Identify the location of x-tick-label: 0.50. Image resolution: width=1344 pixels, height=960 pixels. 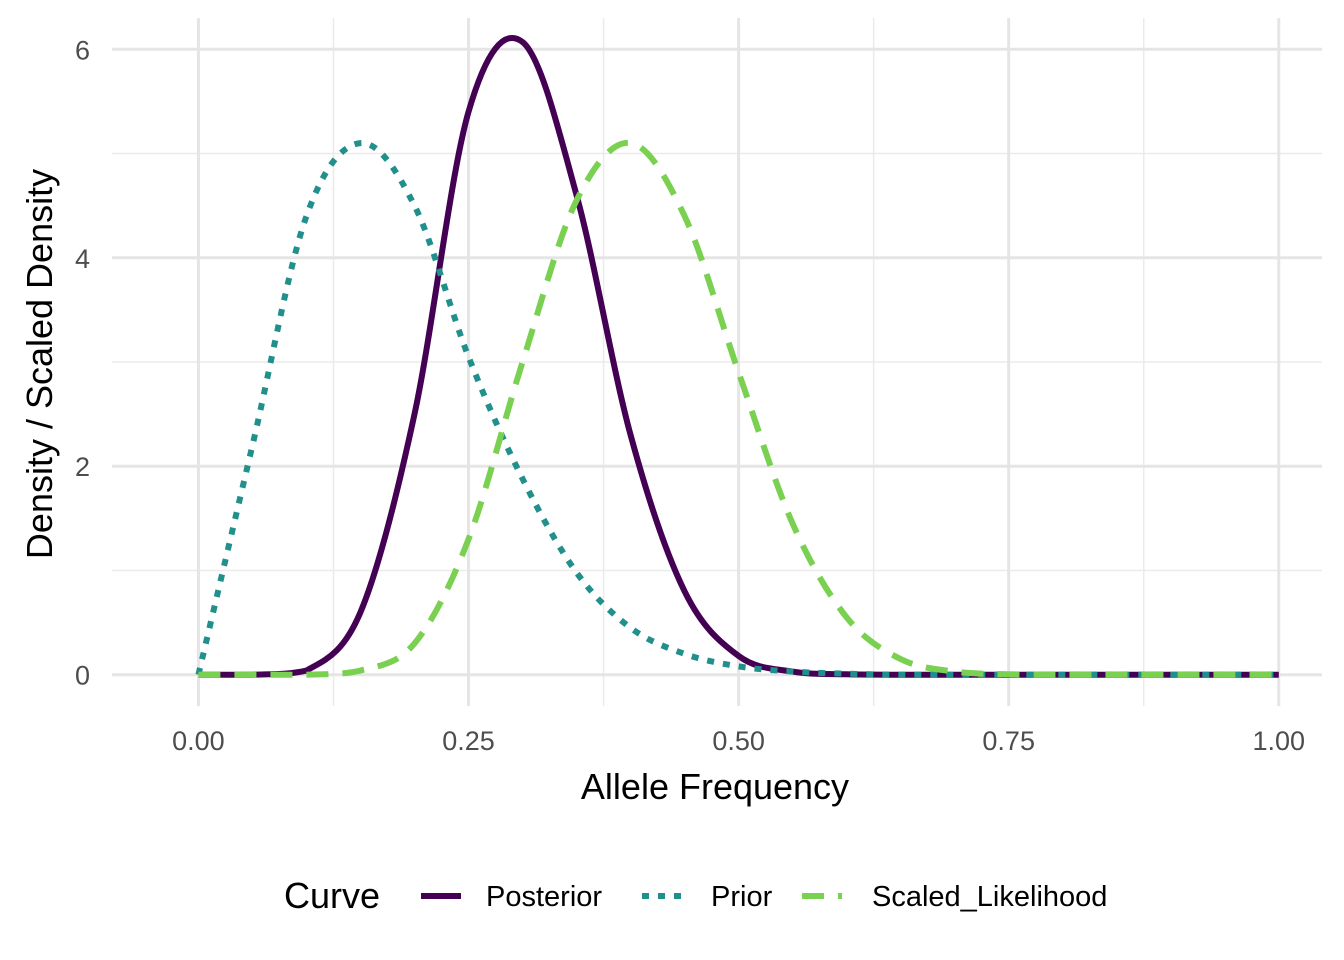
(738, 741).